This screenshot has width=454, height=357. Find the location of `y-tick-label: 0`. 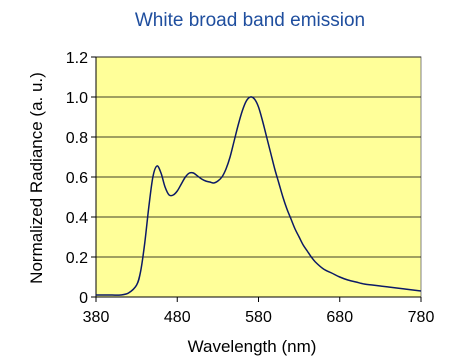

y-tick-label: 0 is located at coordinates (83, 298).